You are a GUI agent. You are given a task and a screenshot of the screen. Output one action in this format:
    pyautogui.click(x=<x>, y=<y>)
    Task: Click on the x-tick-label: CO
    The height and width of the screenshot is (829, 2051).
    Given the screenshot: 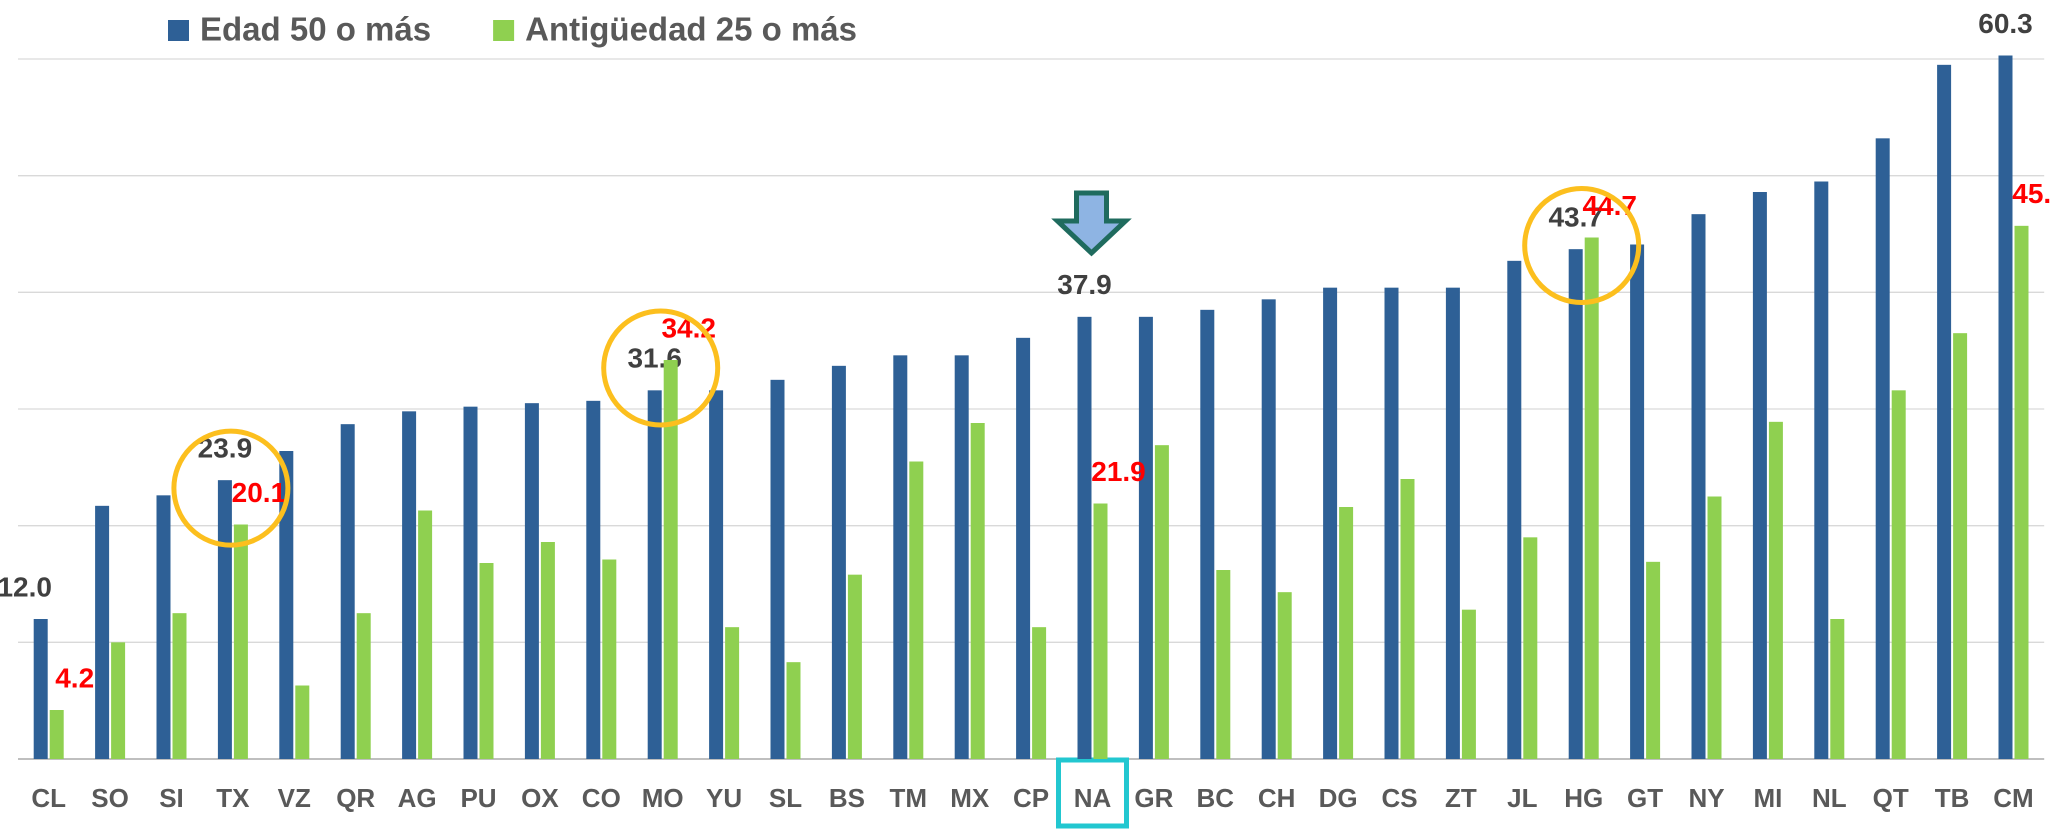 What is the action you would take?
    pyautogui.click(x=601, y=798)
    